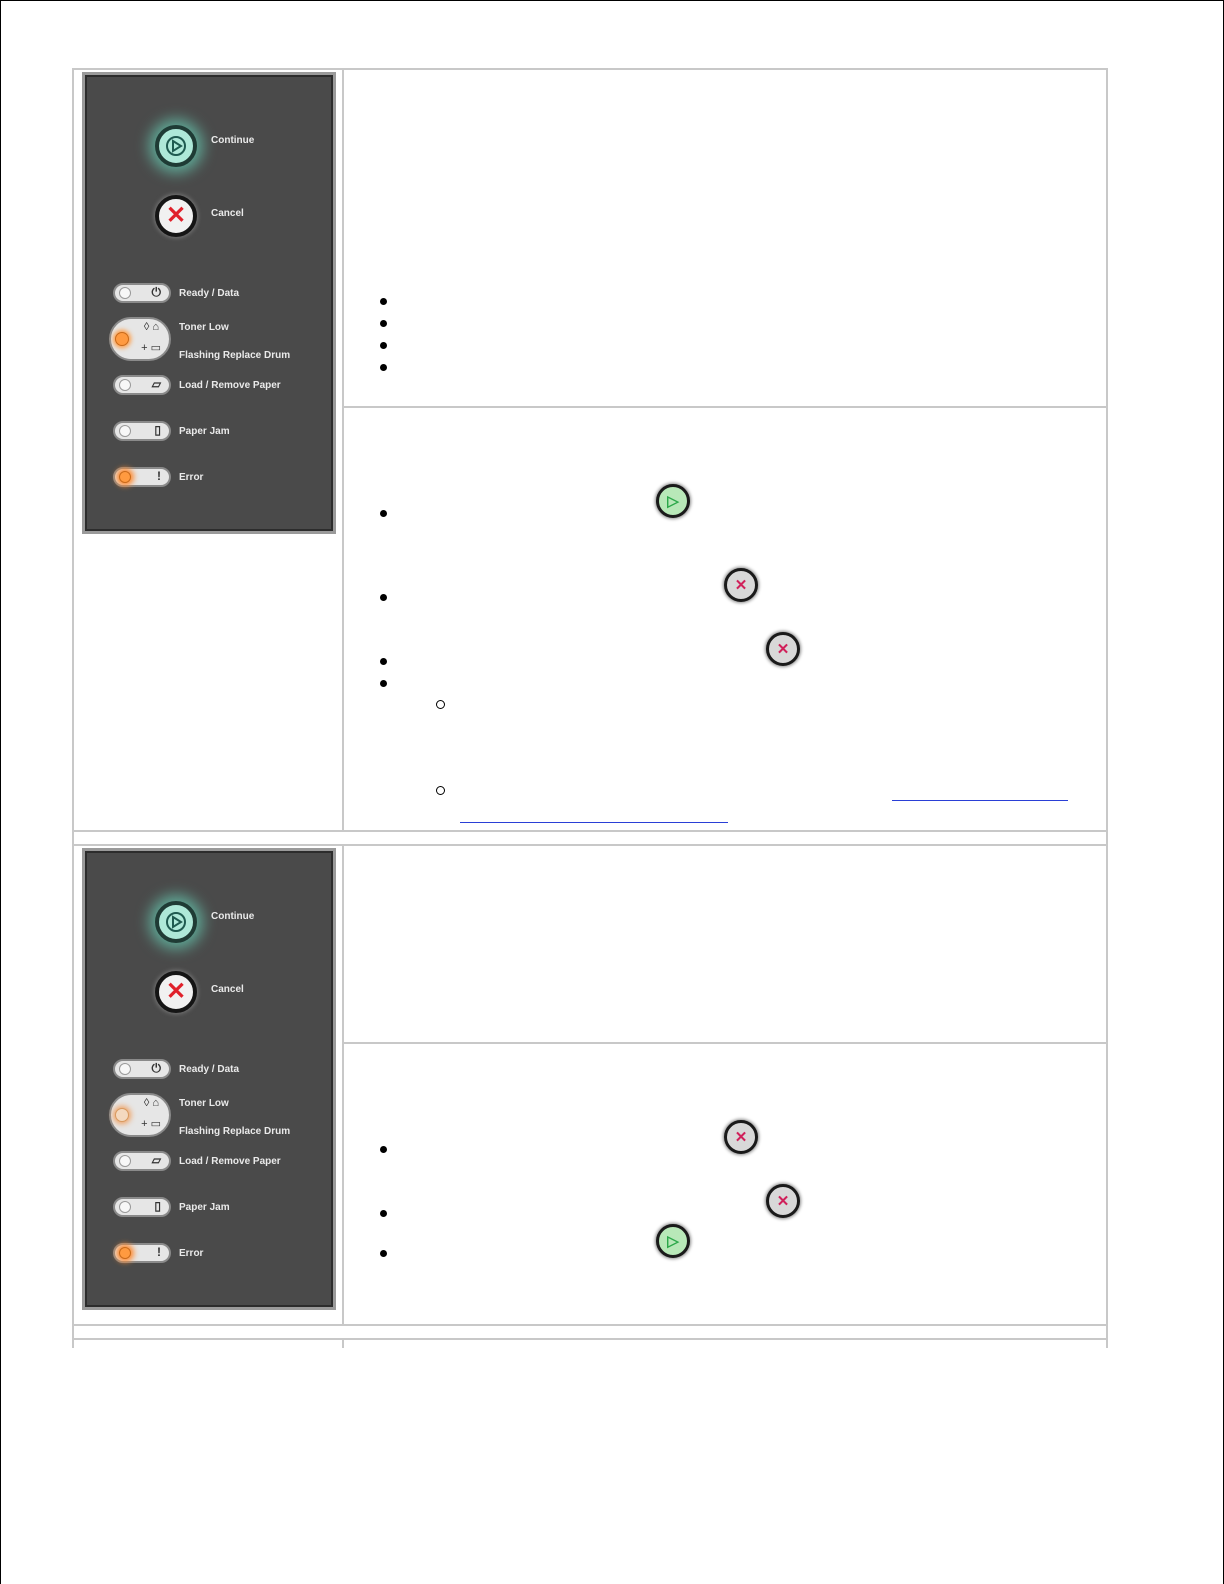  I want to click on panel-cell, so click(209, 1344).